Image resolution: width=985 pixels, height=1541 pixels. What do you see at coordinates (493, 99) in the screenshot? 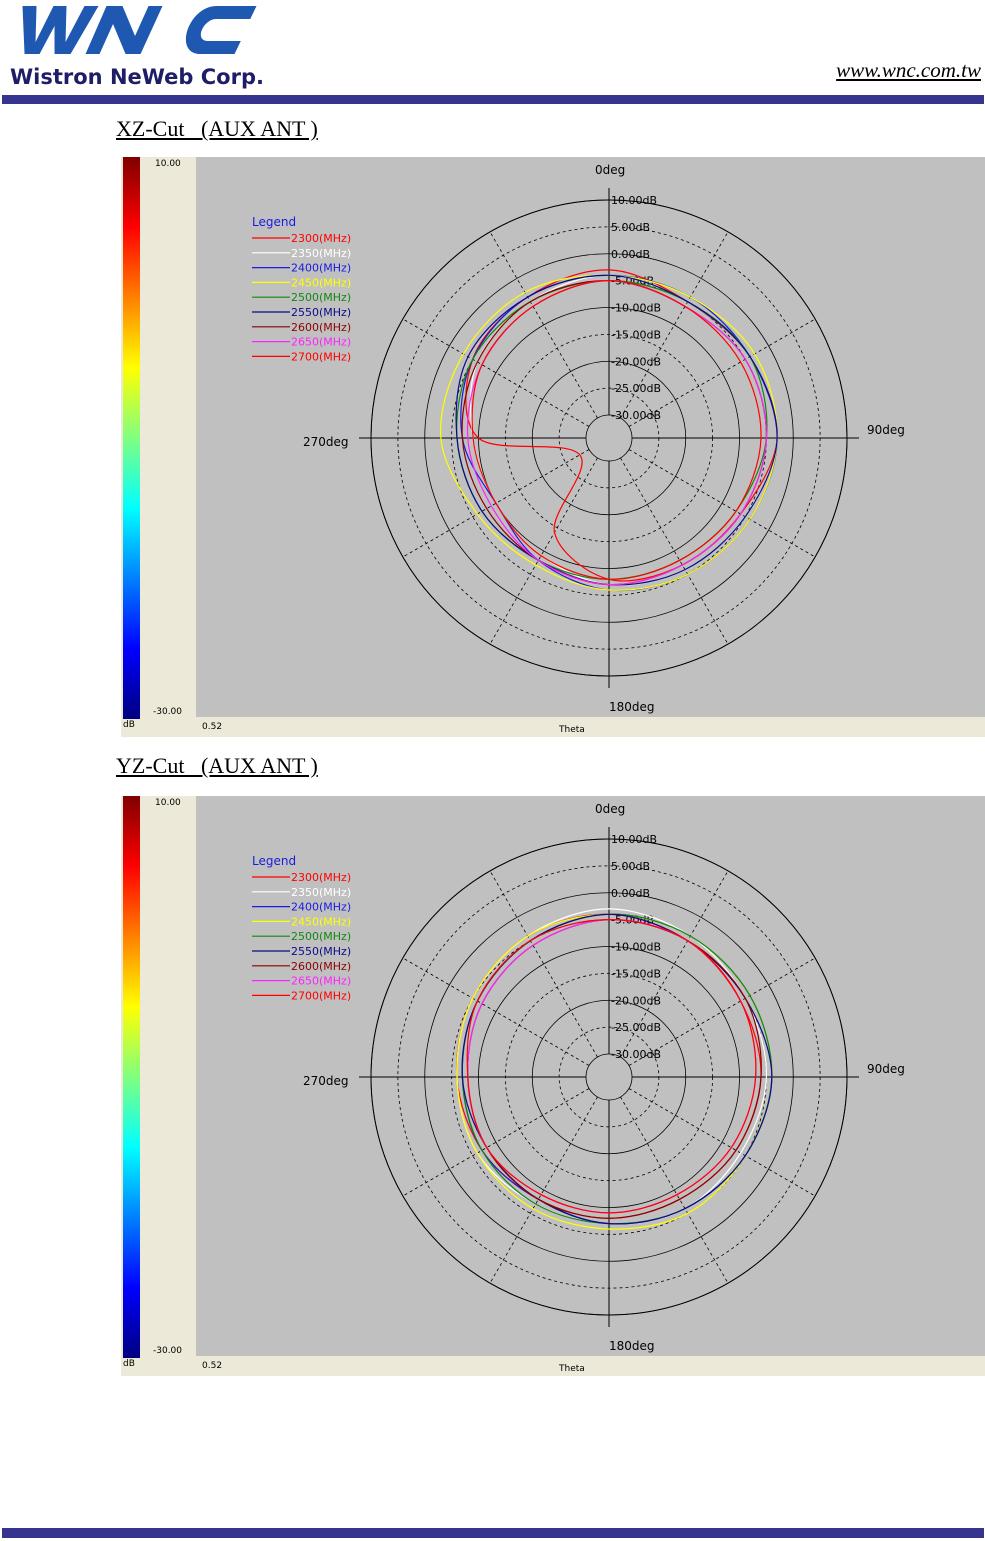
I see `header-rule` at bounding box center [493, 99].